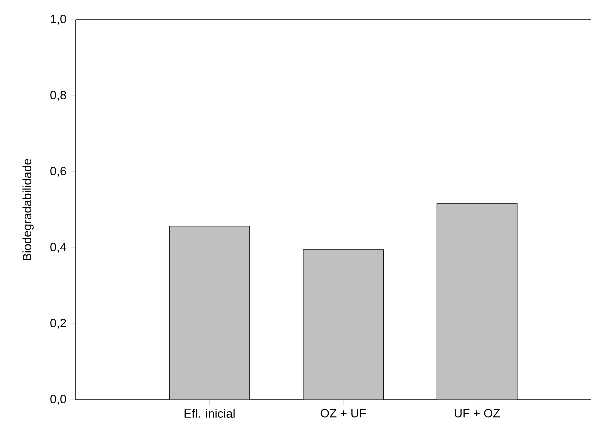  I want to click on y-tick-label: 1,0, so click(58, 20).